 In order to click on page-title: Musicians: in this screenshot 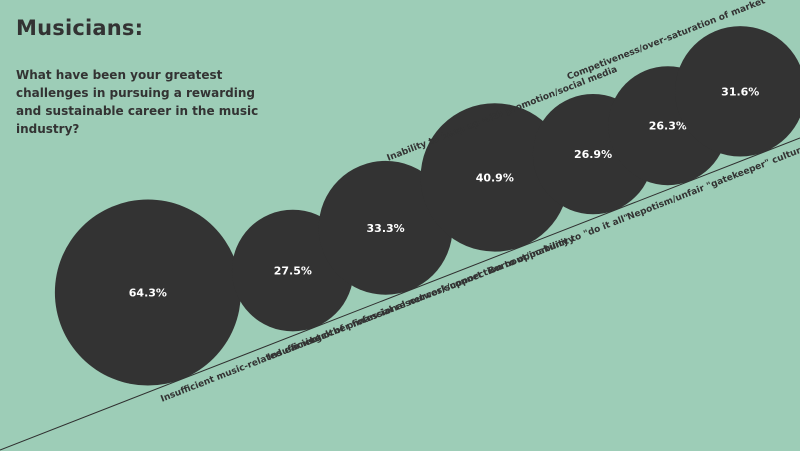, I will do `click(80, 28)`.